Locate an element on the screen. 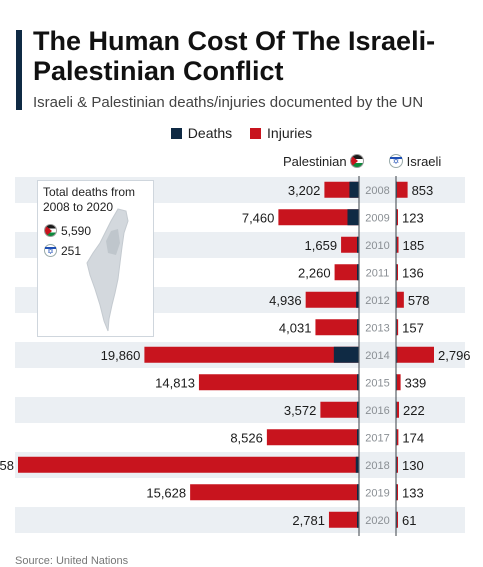 Image resolution: width=483 pixels, height=567 pixels. palestinian-value-label: 2,260 is located at coordinates (314, 272).